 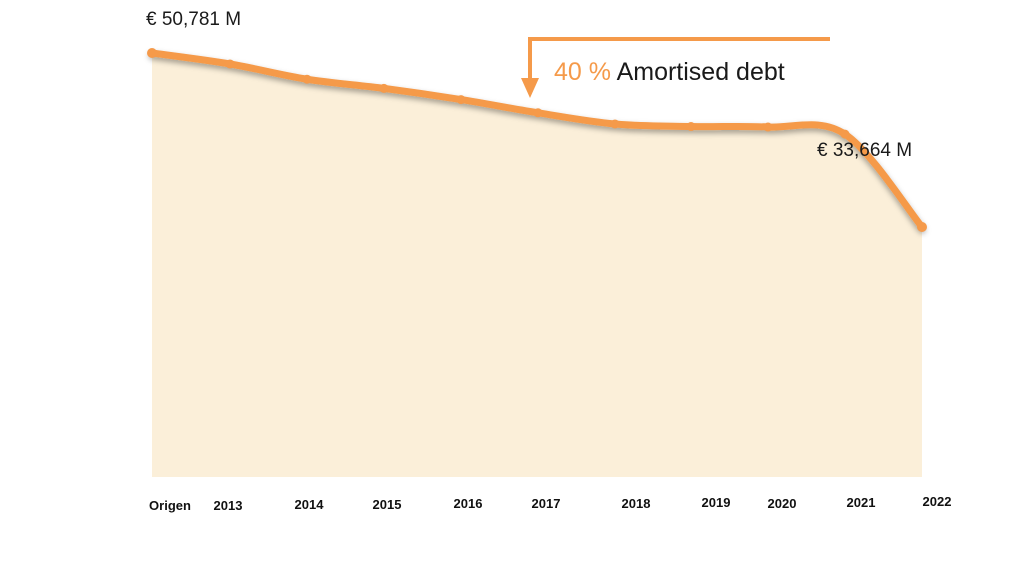 I want to click on x-tick-2015: 2015, so click(x=387, y=504).